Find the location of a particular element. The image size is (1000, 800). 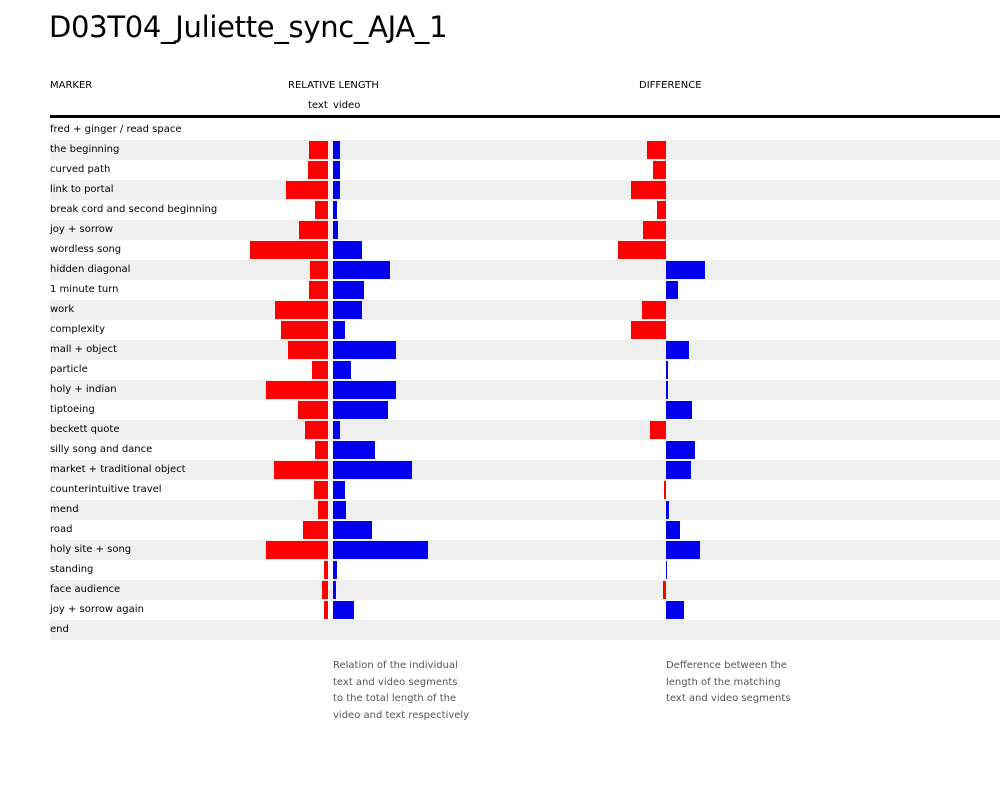

marker-label: 1 minute turn is located at coordinates (84, 289).